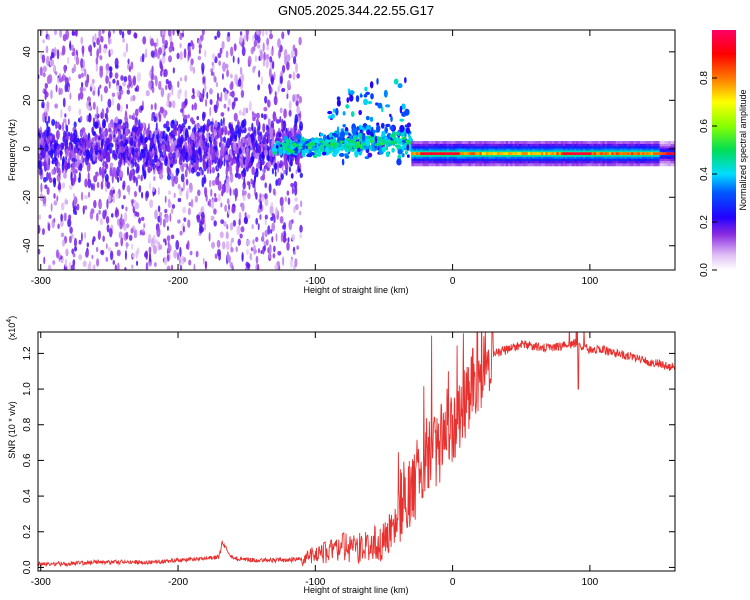 This screenshot has height=600, width=750. What do you see at coordinates (27, 496) in the screenshot?
I see `y-tick-label: 0.4` at bounding box center [27, 496].